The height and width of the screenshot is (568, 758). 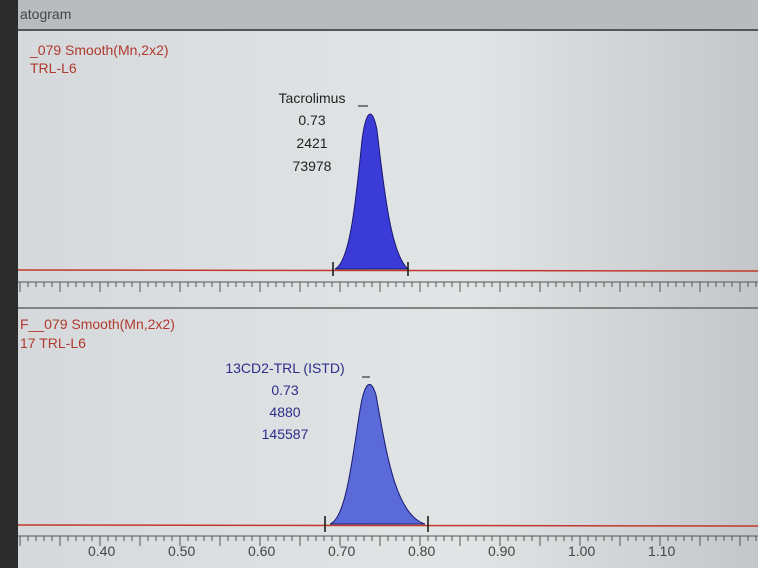 What do you see at coordinates (262, 551) in the screenshot?
I see `x-tick-label: 0.60` at bounding box center [262, 551].